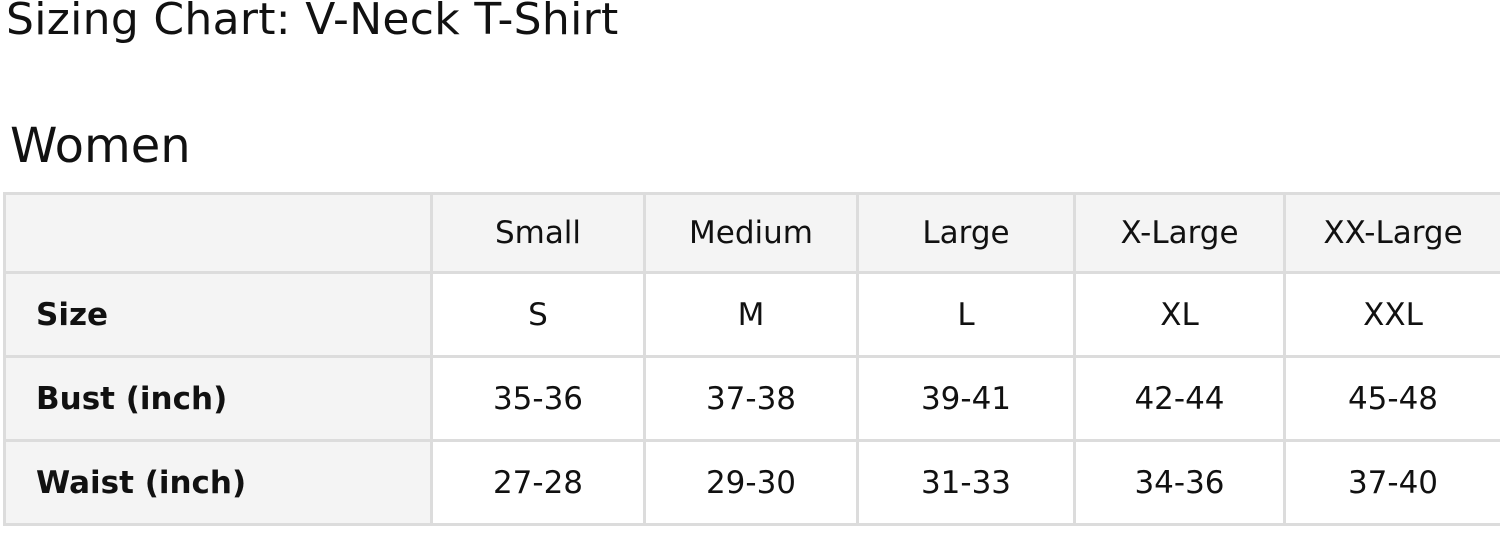 Image resolution: width=1500 pixels, height=540 pixels. I want to click on table-cell: 27-28, so click(538, 482).